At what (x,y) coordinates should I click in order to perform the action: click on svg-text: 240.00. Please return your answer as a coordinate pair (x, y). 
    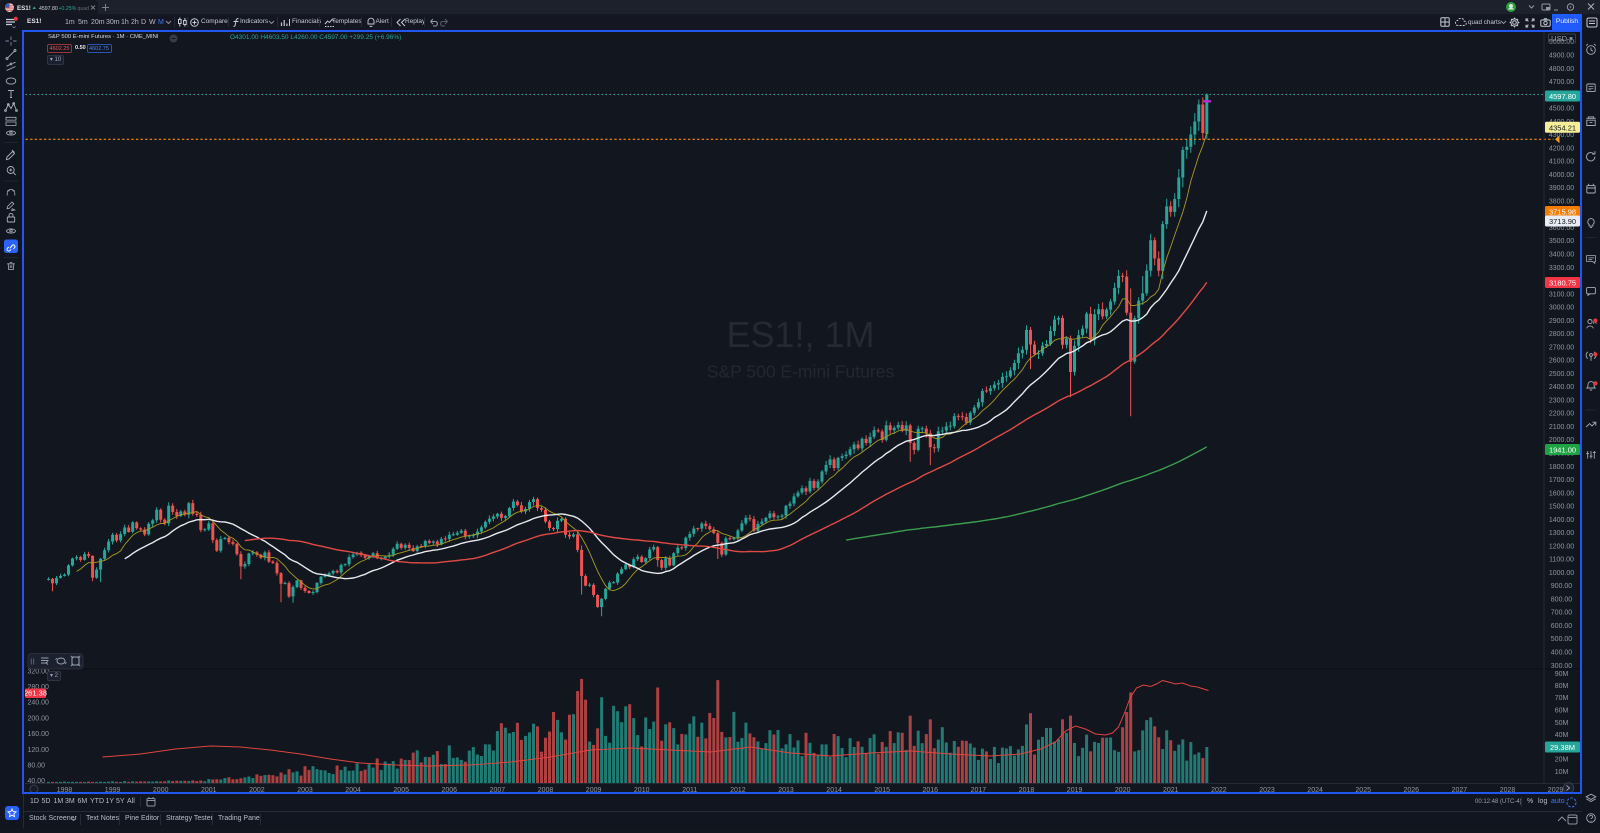
    Looking at the image, I should click on (38, 703).